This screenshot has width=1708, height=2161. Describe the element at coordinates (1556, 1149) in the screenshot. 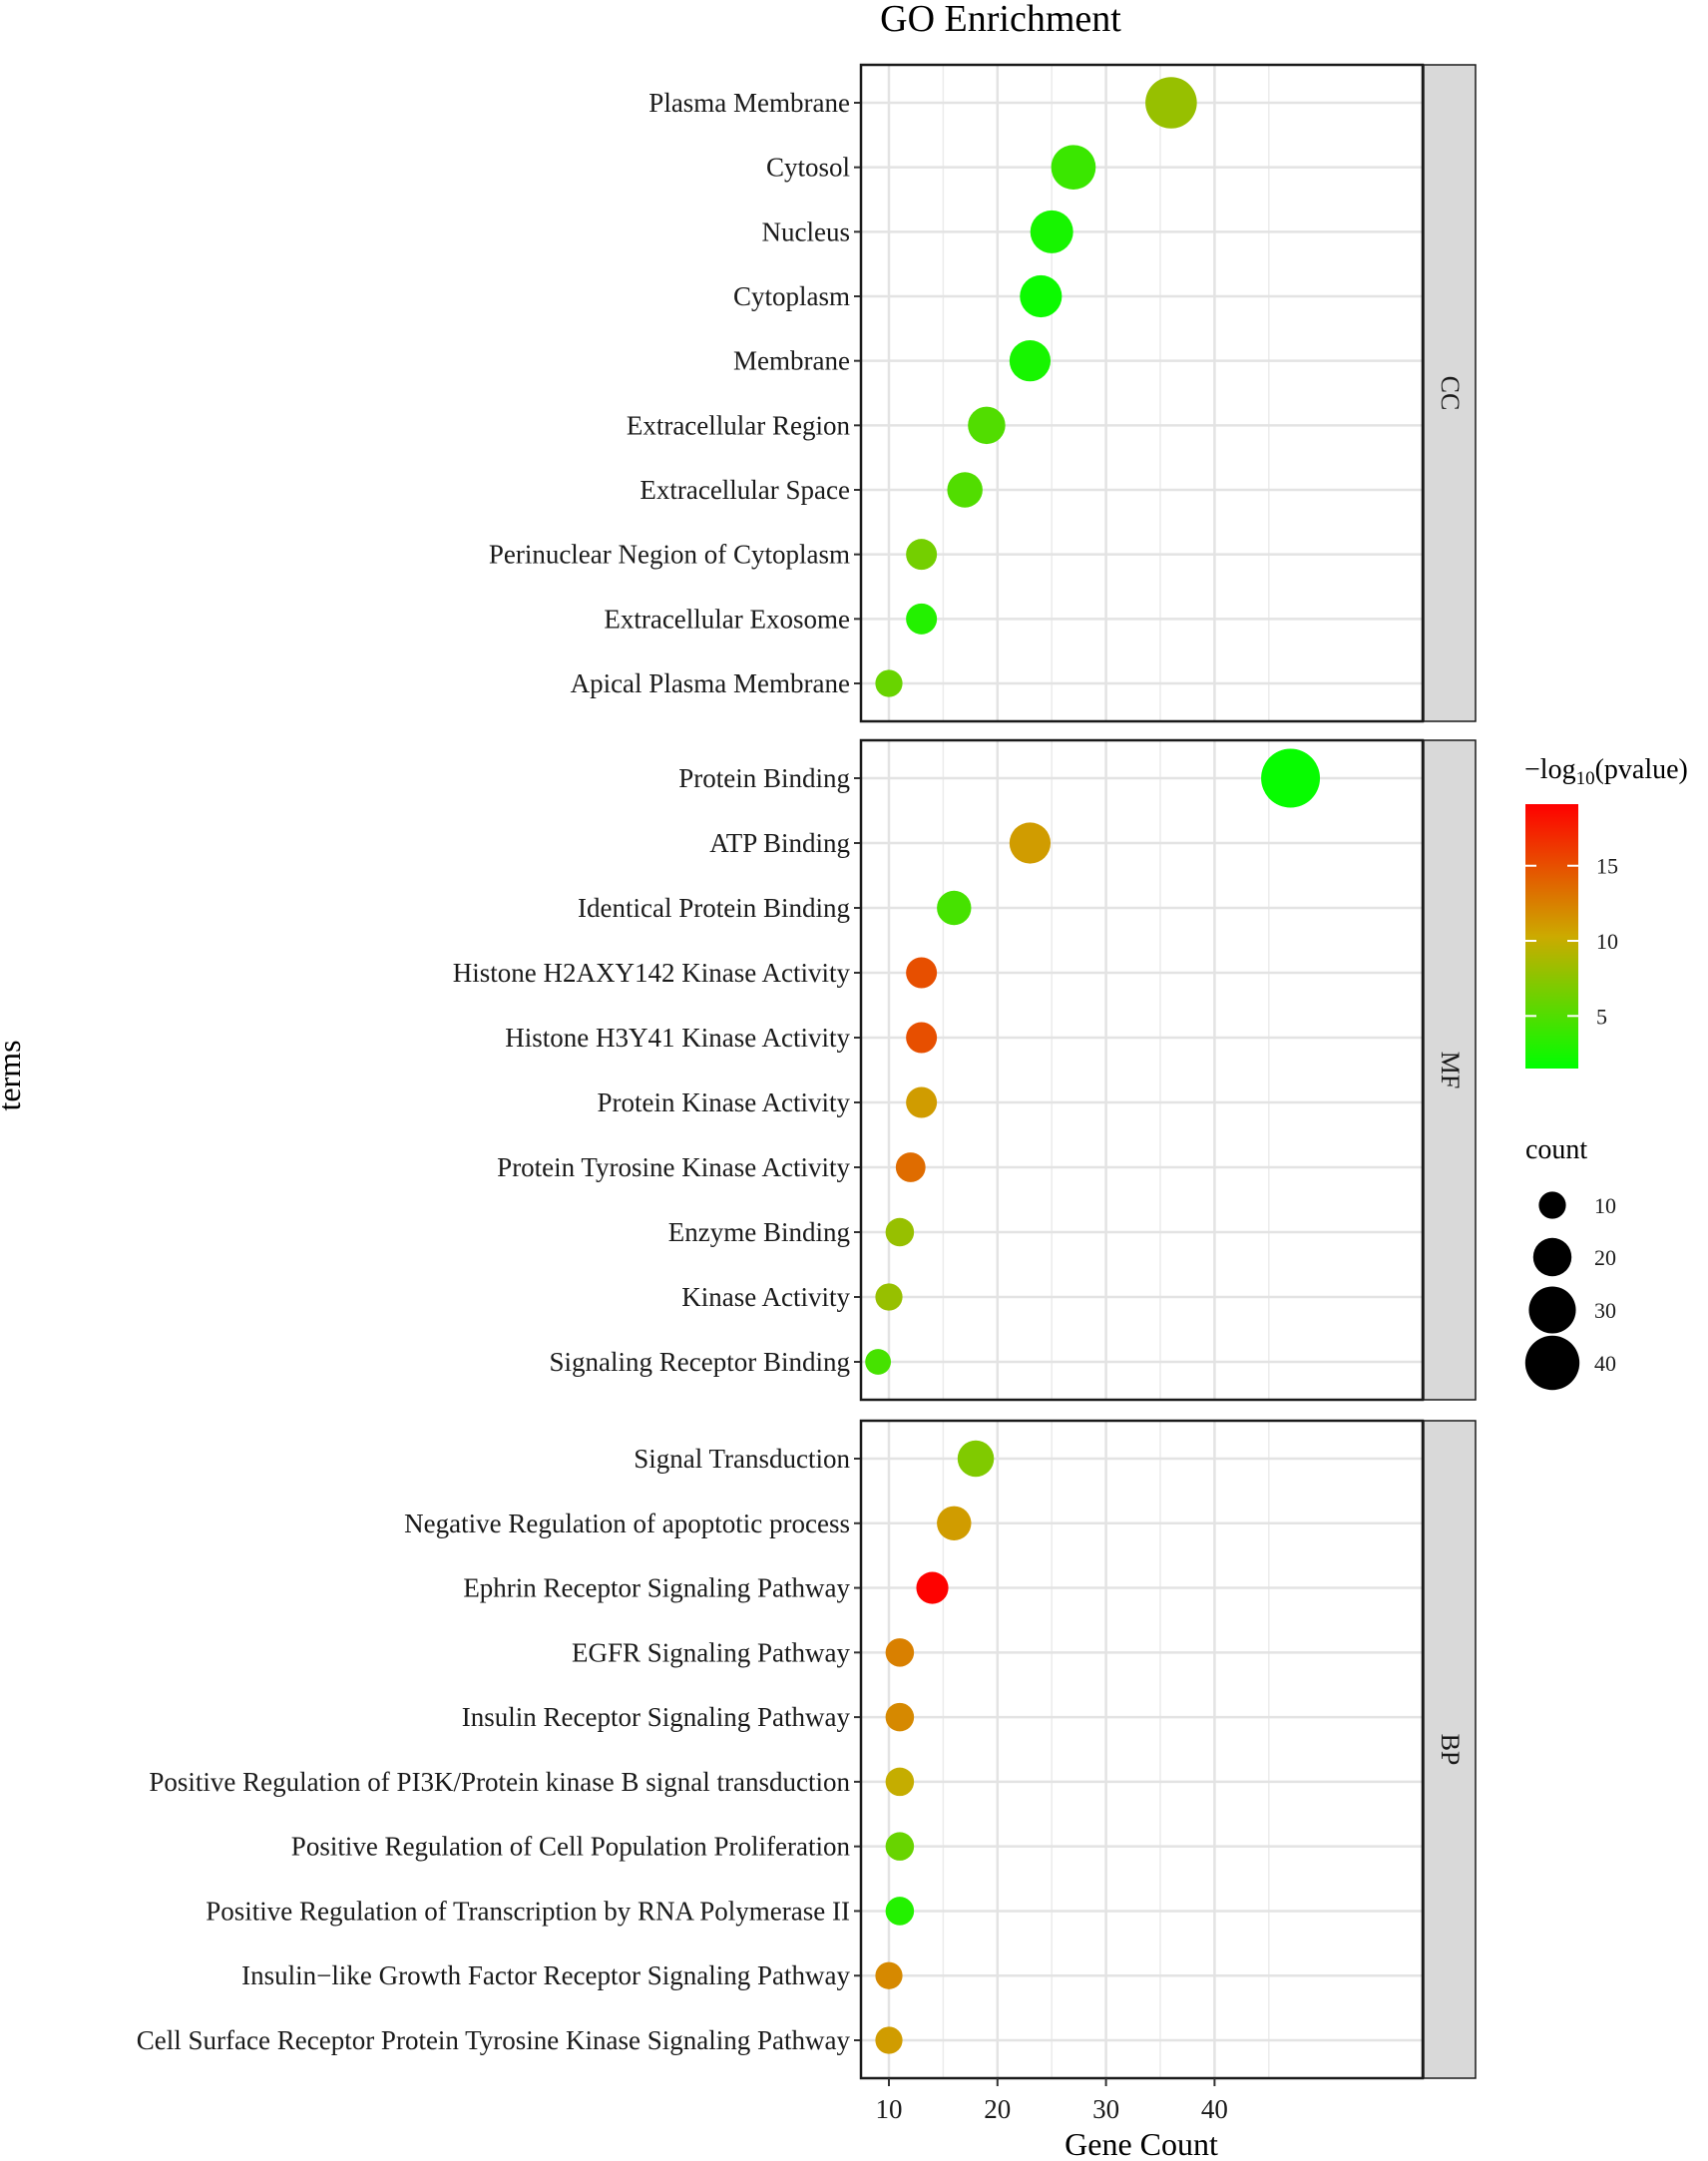

I see `size-legend-title: count` at that location.